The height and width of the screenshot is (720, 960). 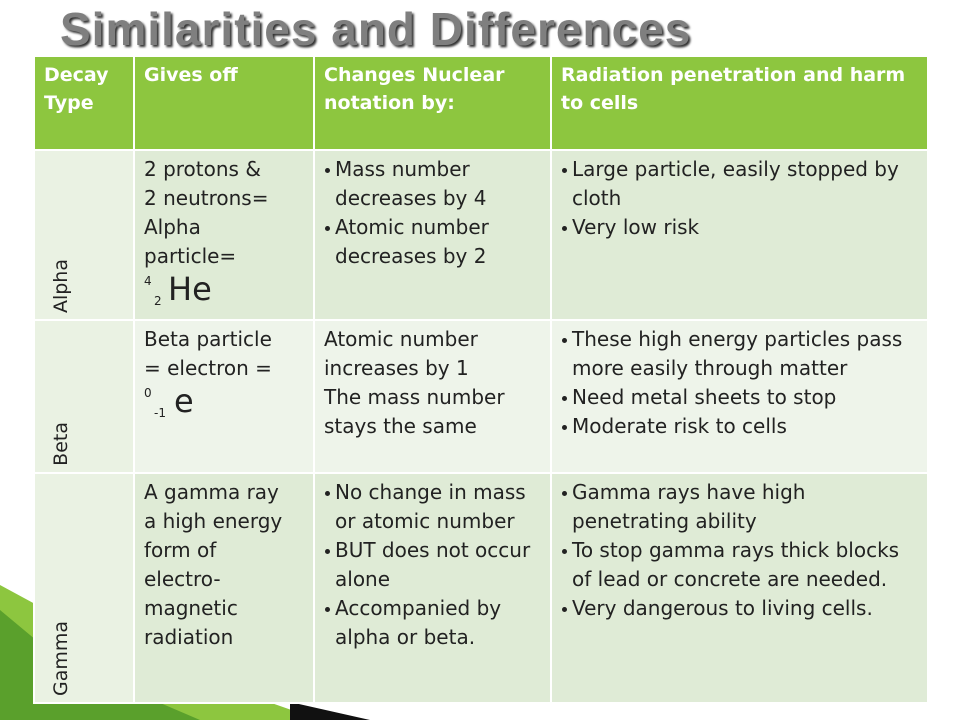 I want to click on bullet-item: Very dangerous to living cells., so click(x=739, y=608).